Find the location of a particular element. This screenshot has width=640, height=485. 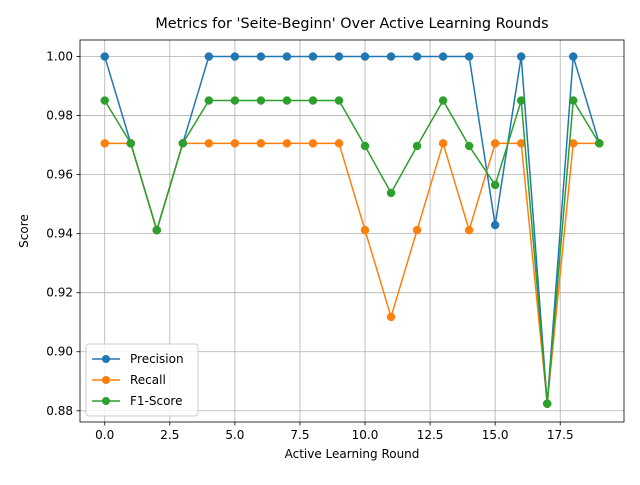

legend-item: Precision is located at coordinates (138, 359).